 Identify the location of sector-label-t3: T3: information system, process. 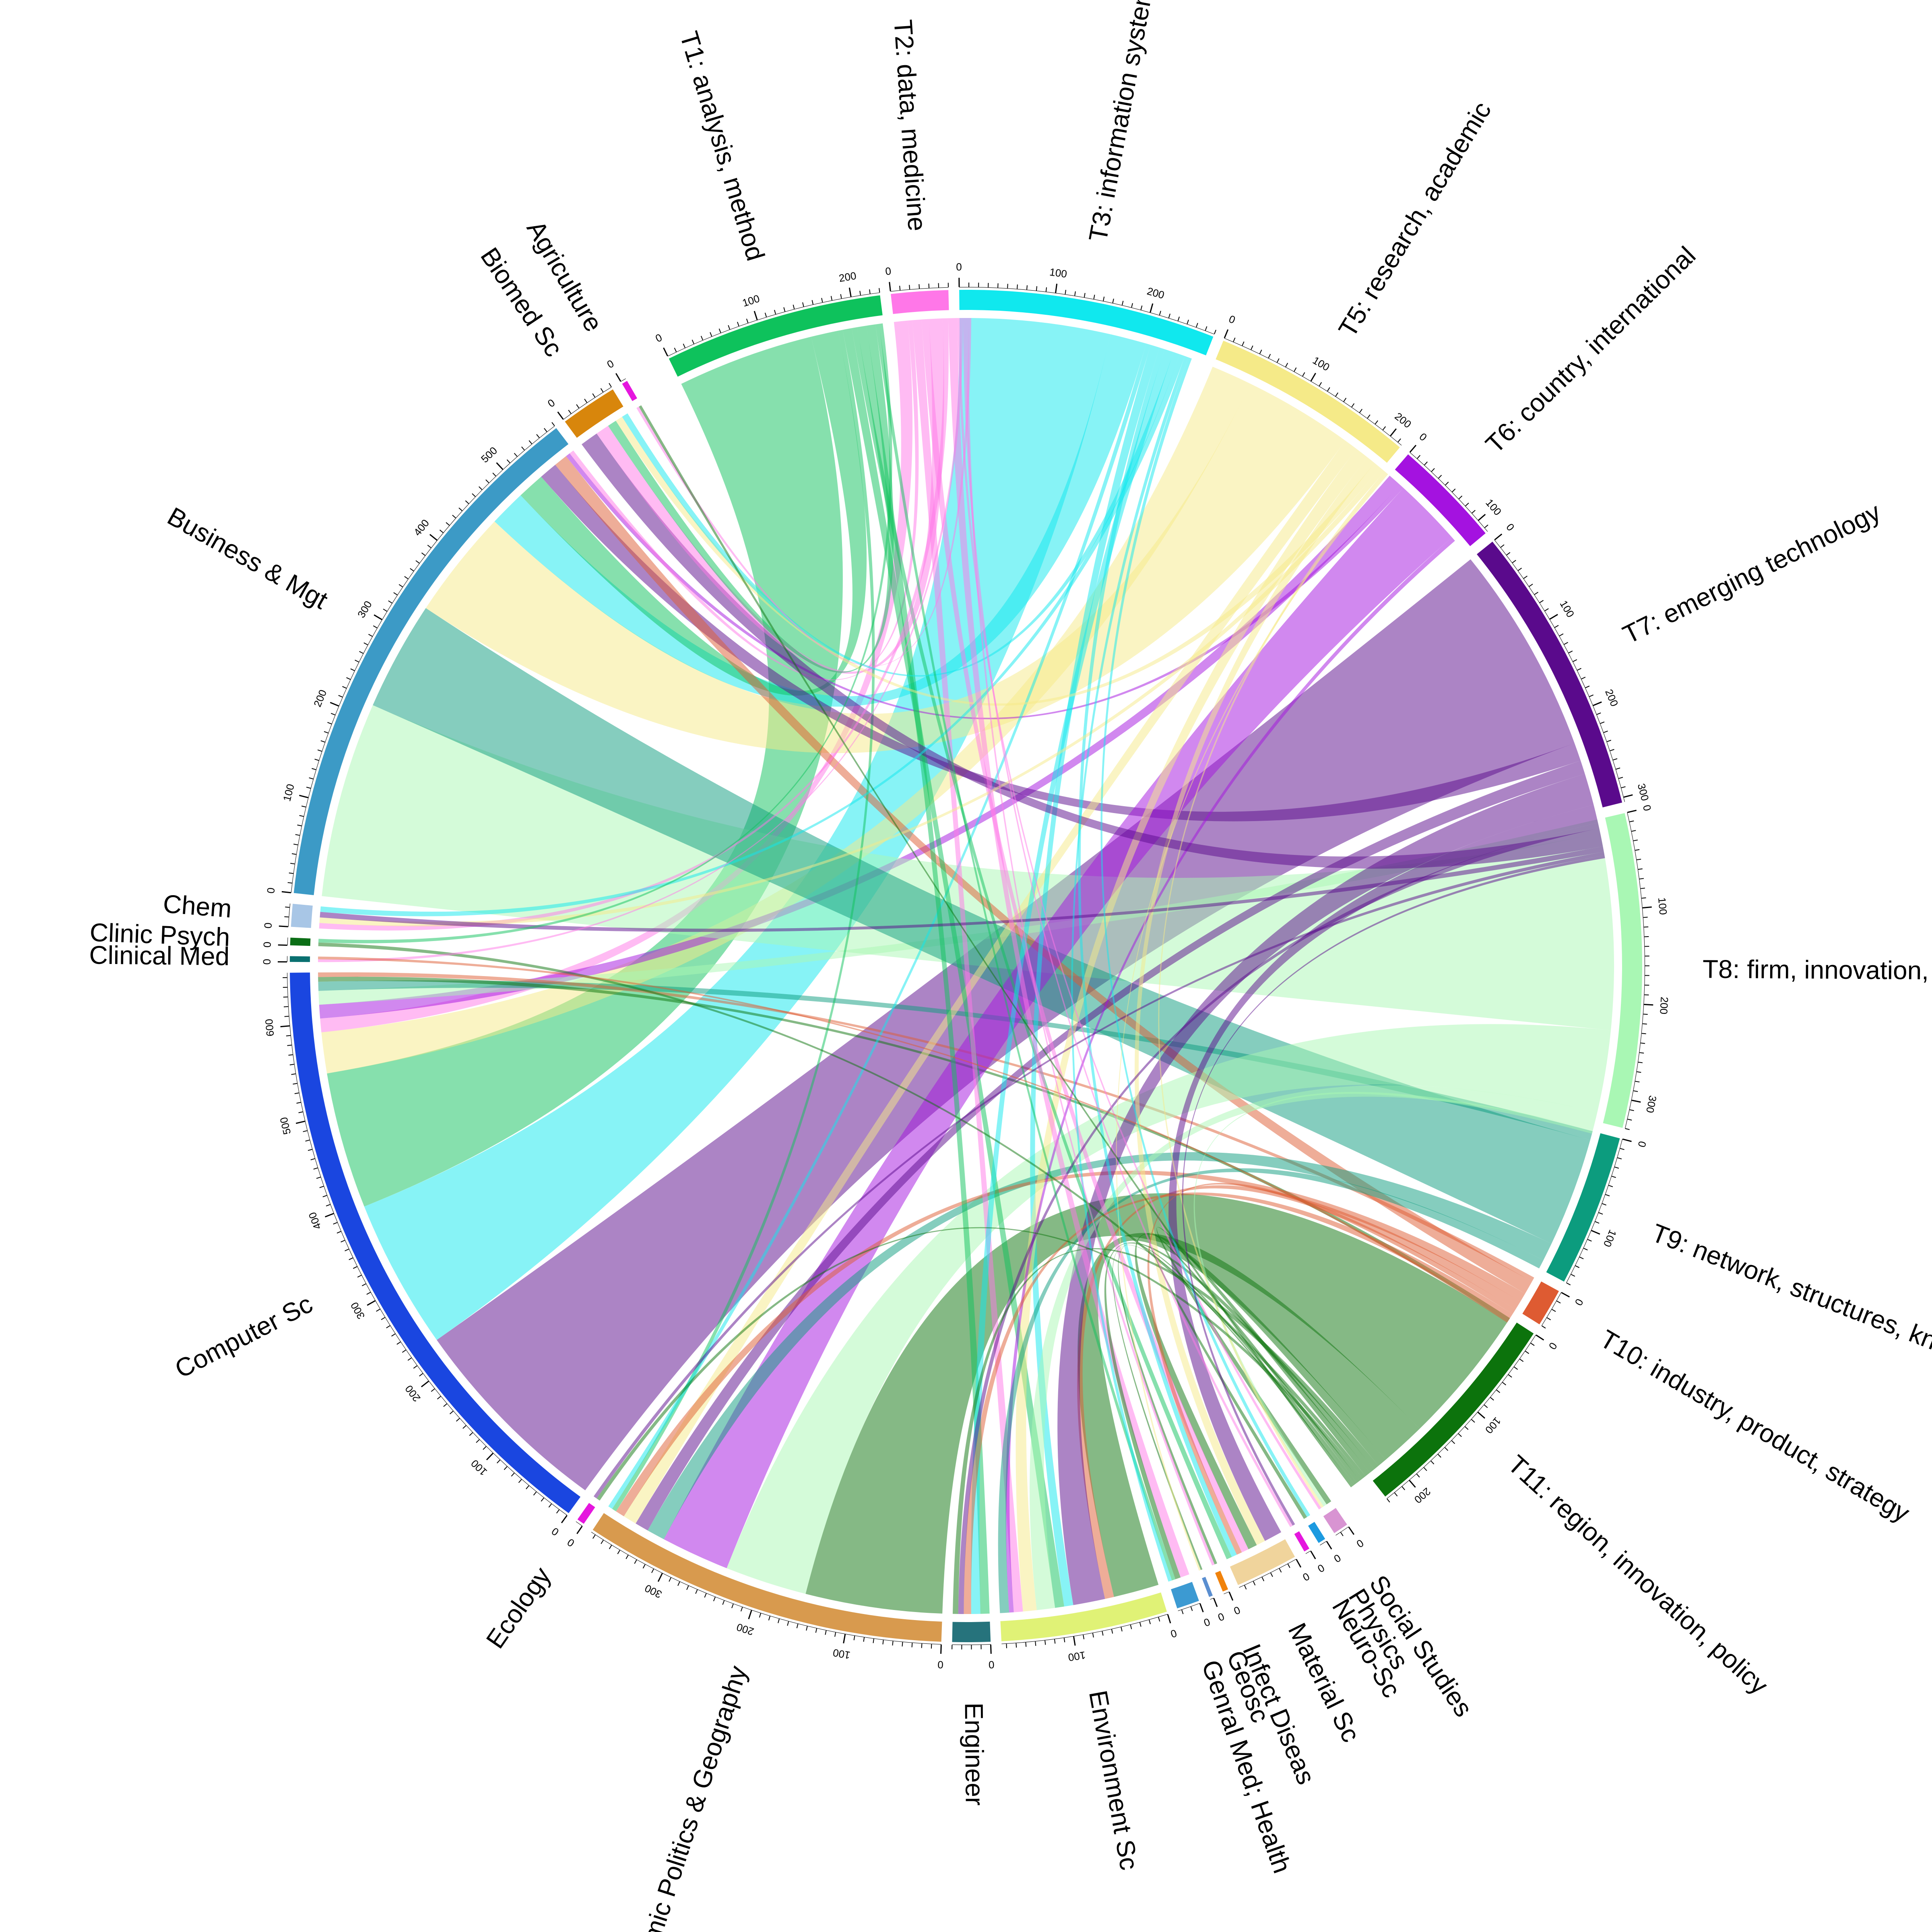
(1130, 122).